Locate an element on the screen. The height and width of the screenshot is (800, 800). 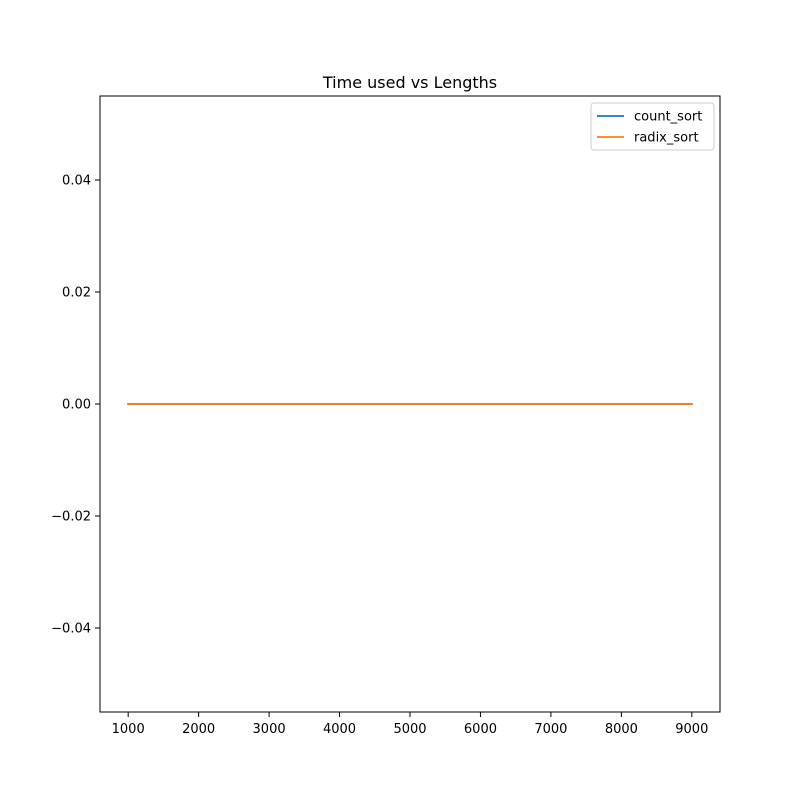
chart-title: Time used vs Lengths is located at coordinates (409, 82).